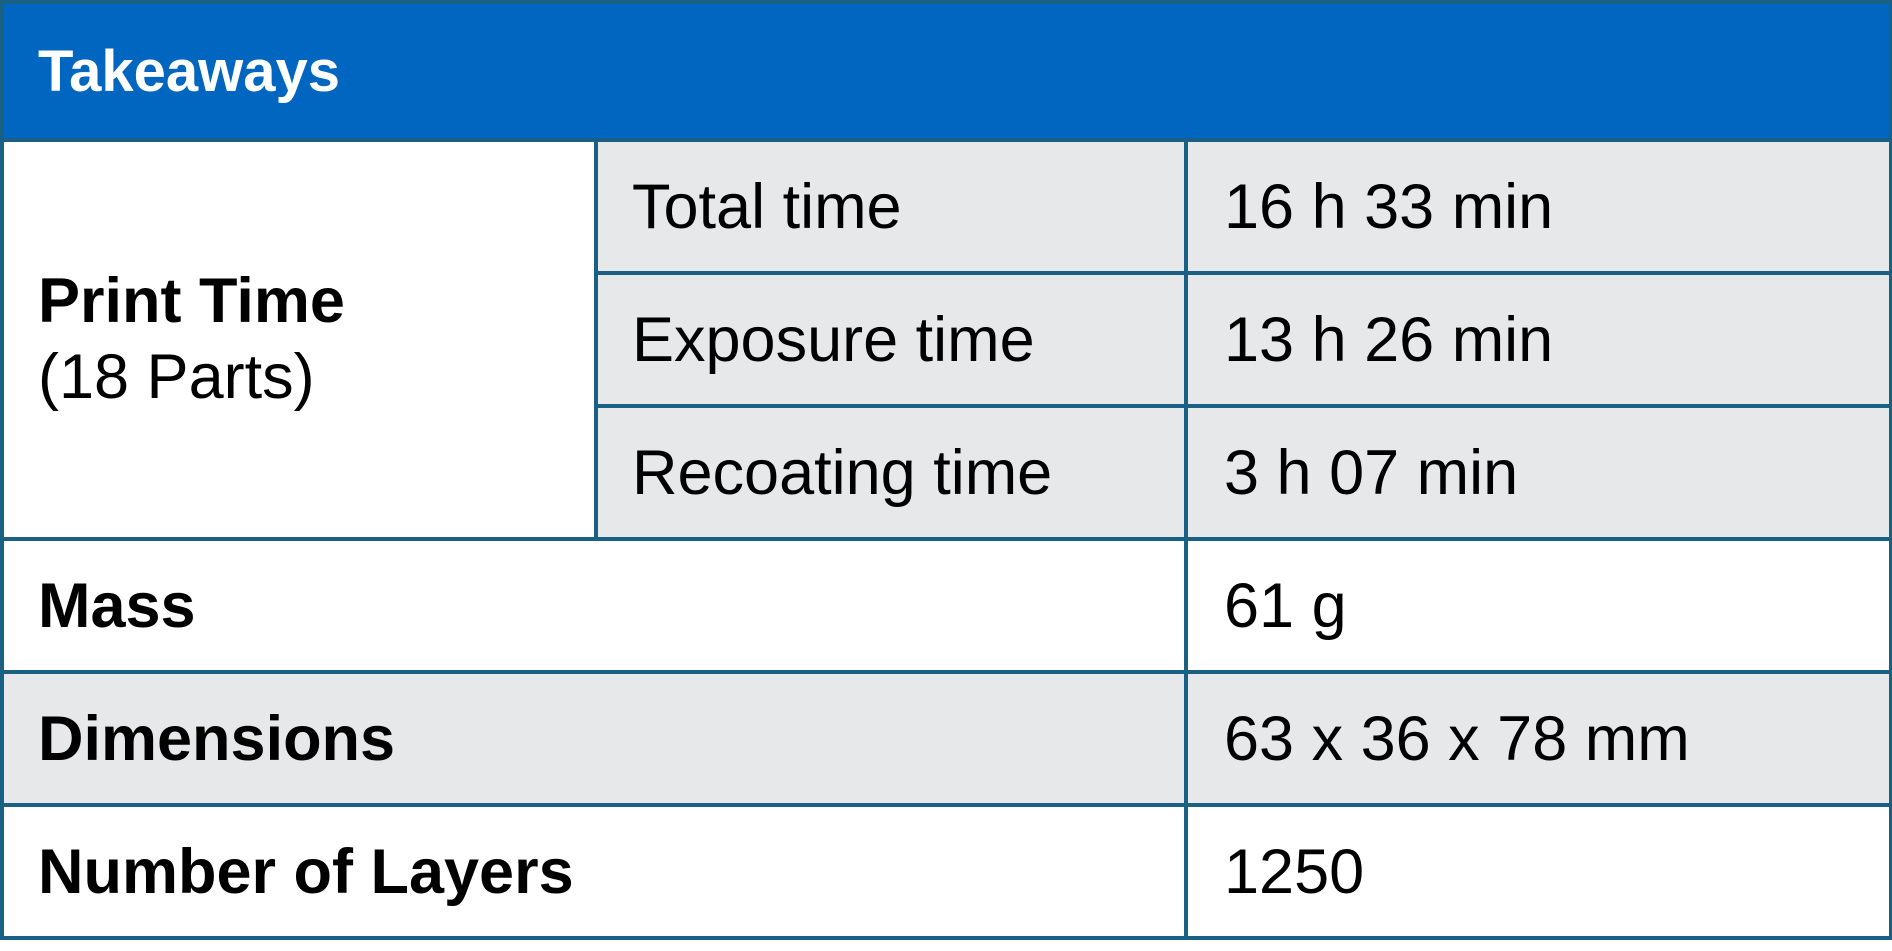  I want to click on recoating-time-value: 3 h 07 min, so click(1537, 472).